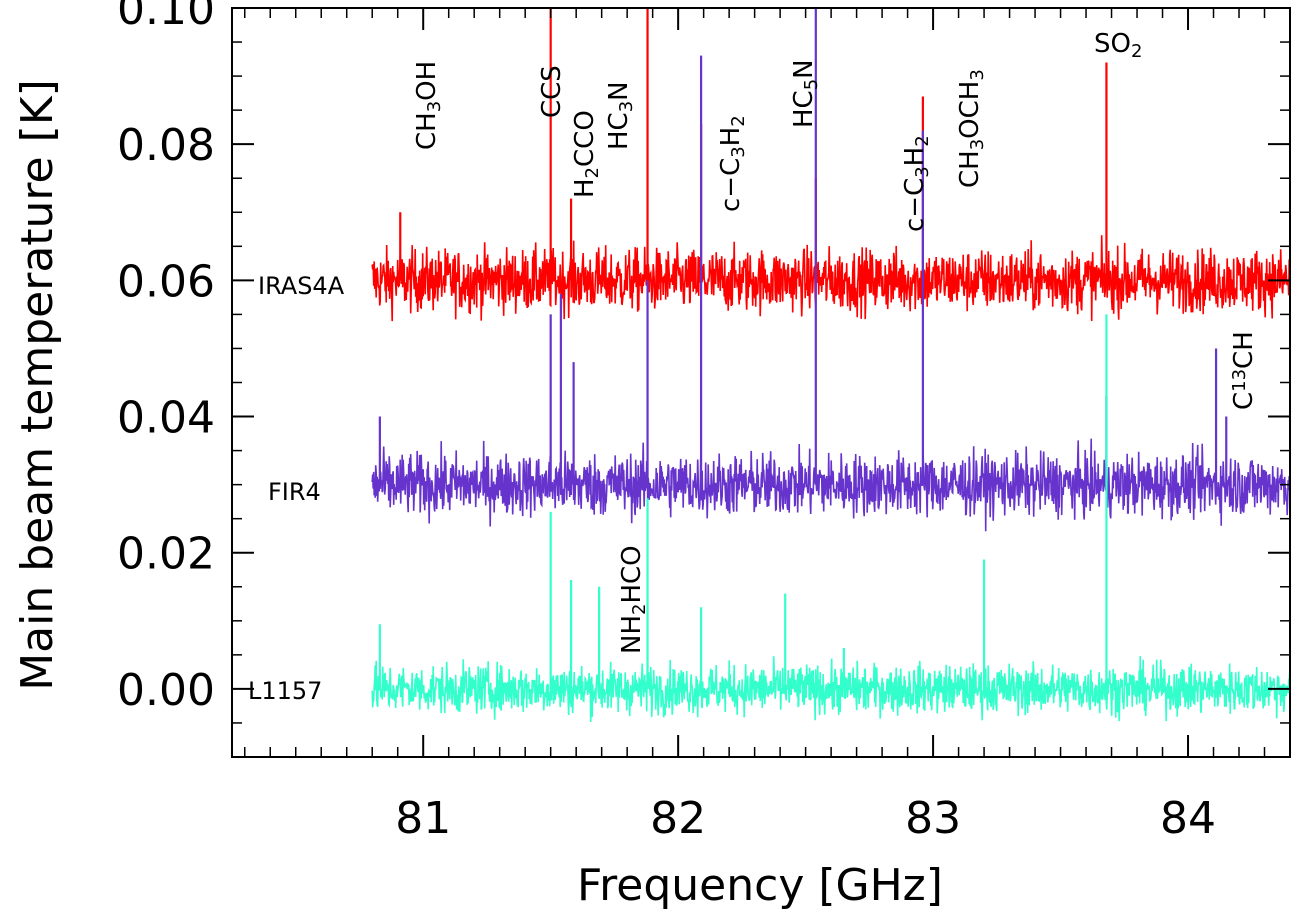 The height and width of the screenshot is (915, 1301). Describe the element at coordinates (301, 286) in the screenshot. I see `source-label: IRAS4A` at that location.